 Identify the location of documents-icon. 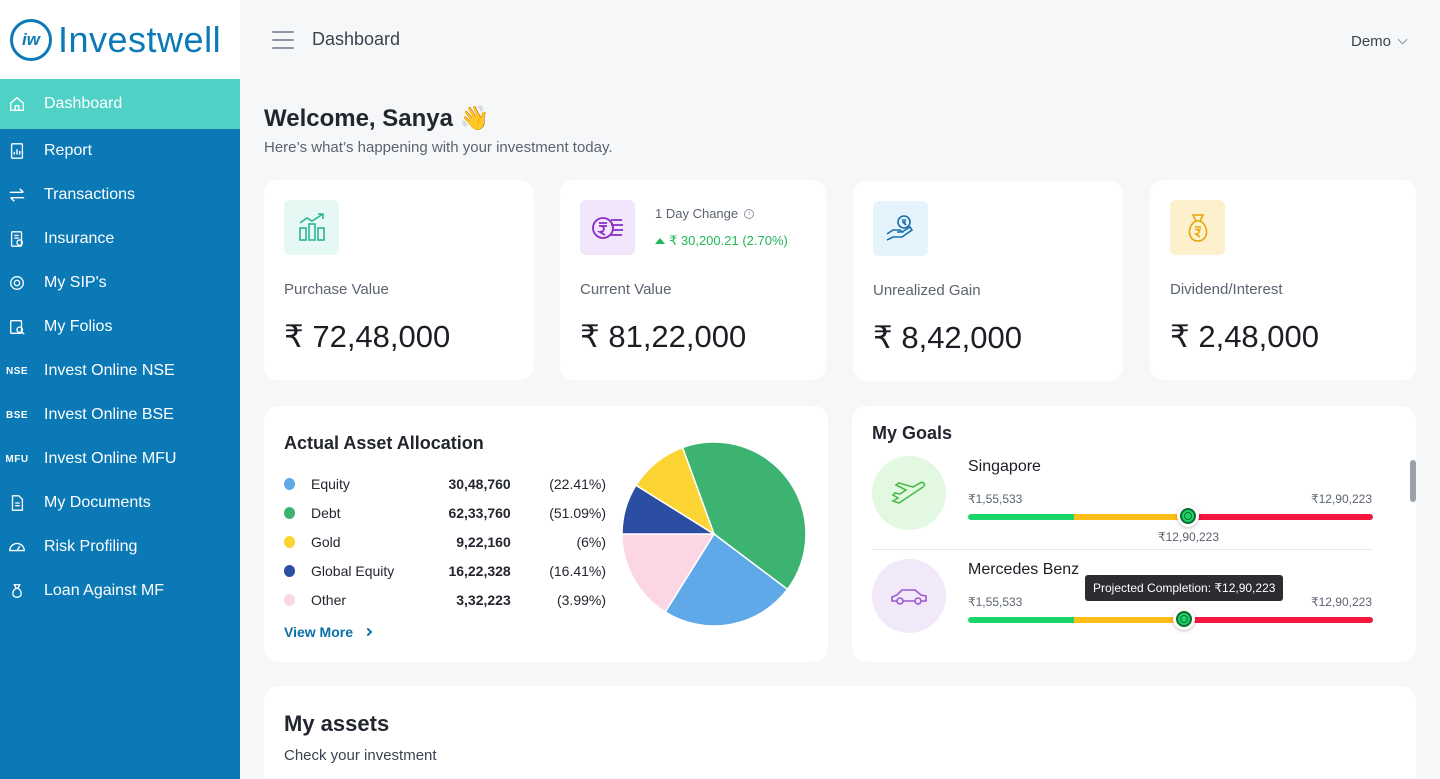
(17, 503).